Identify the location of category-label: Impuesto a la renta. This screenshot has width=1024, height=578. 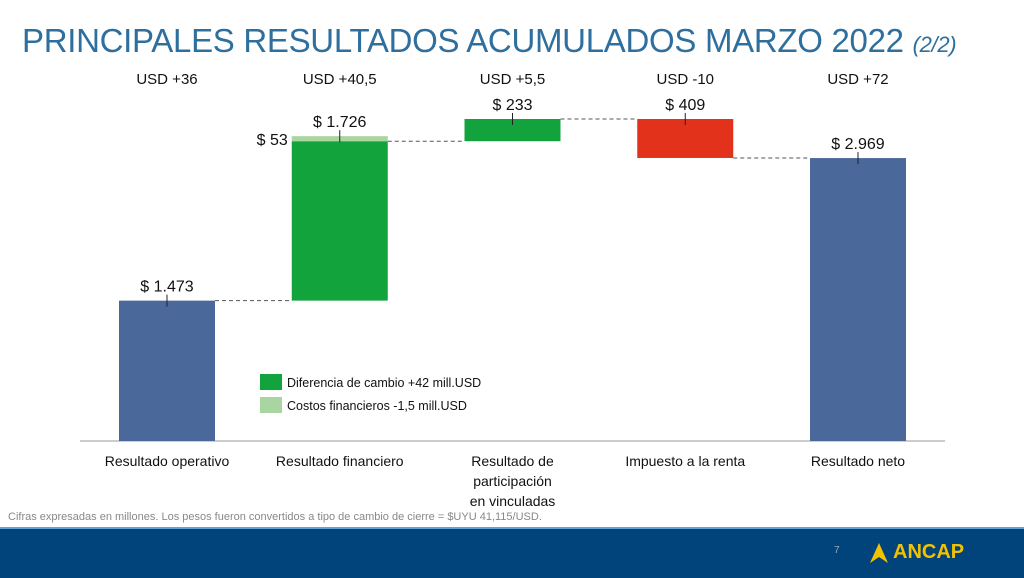
(685, 461).